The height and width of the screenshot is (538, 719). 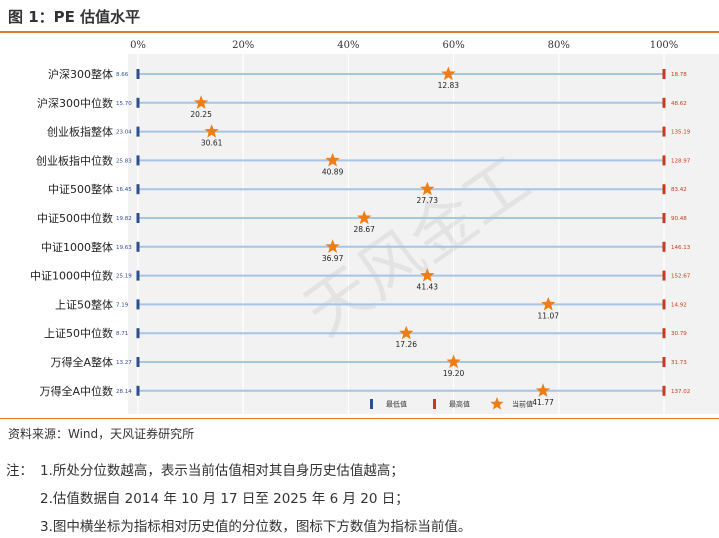 What do you see at coordinates (359, 418) in the screenshot?
I see `source-divider` at bounding box center [359, 418].